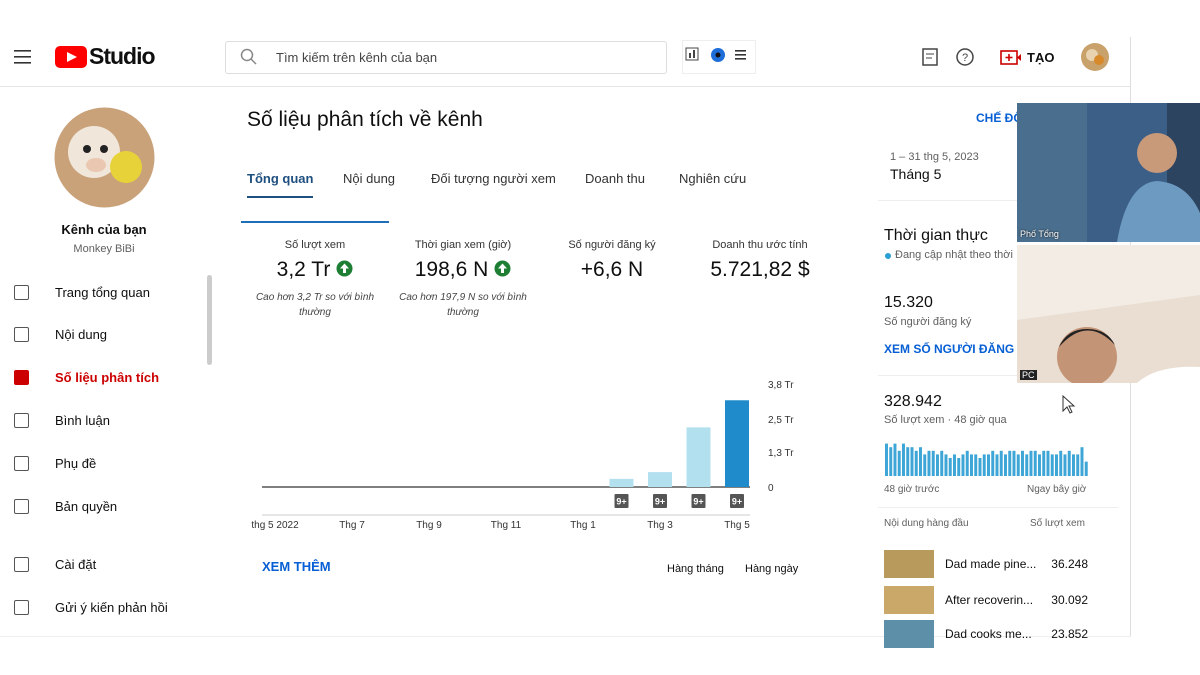 The height and width of the screenshot is (675, 1200). I want to click on metric-value: 3,2 Tr, so click(303, 269).